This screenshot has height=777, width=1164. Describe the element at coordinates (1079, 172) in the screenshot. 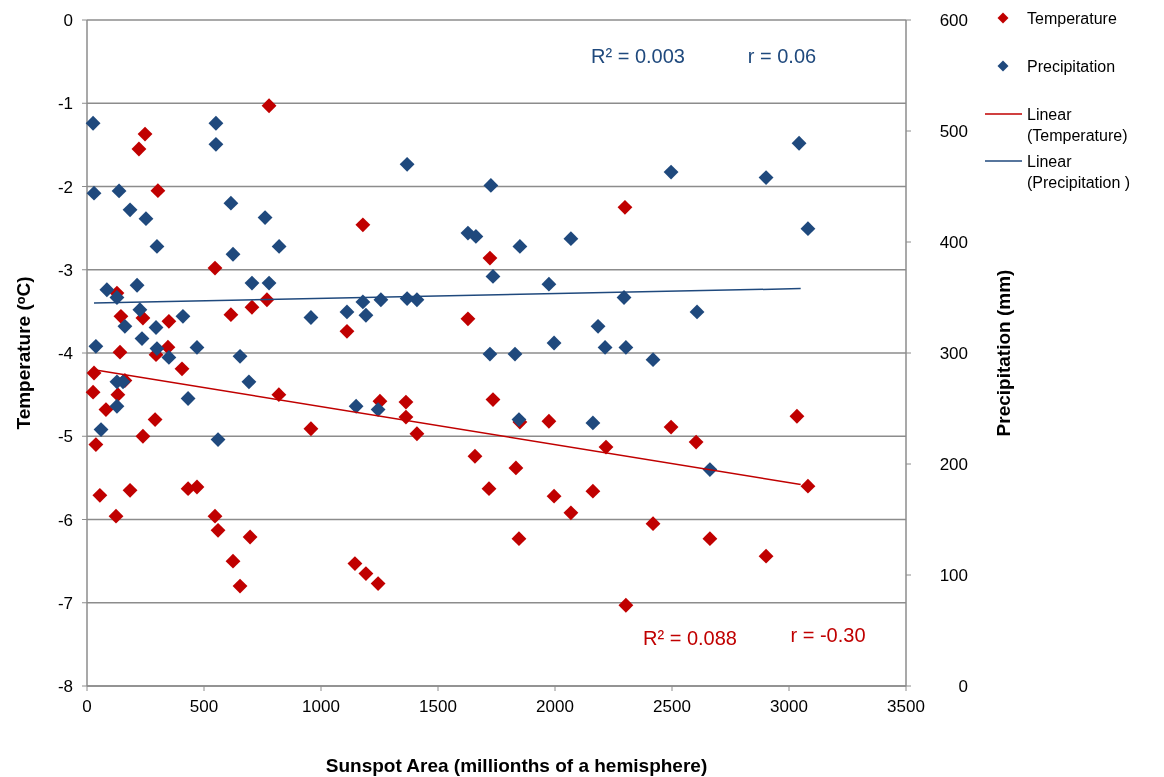

I see `legend-label: Linear (Precipitation )` at that location.